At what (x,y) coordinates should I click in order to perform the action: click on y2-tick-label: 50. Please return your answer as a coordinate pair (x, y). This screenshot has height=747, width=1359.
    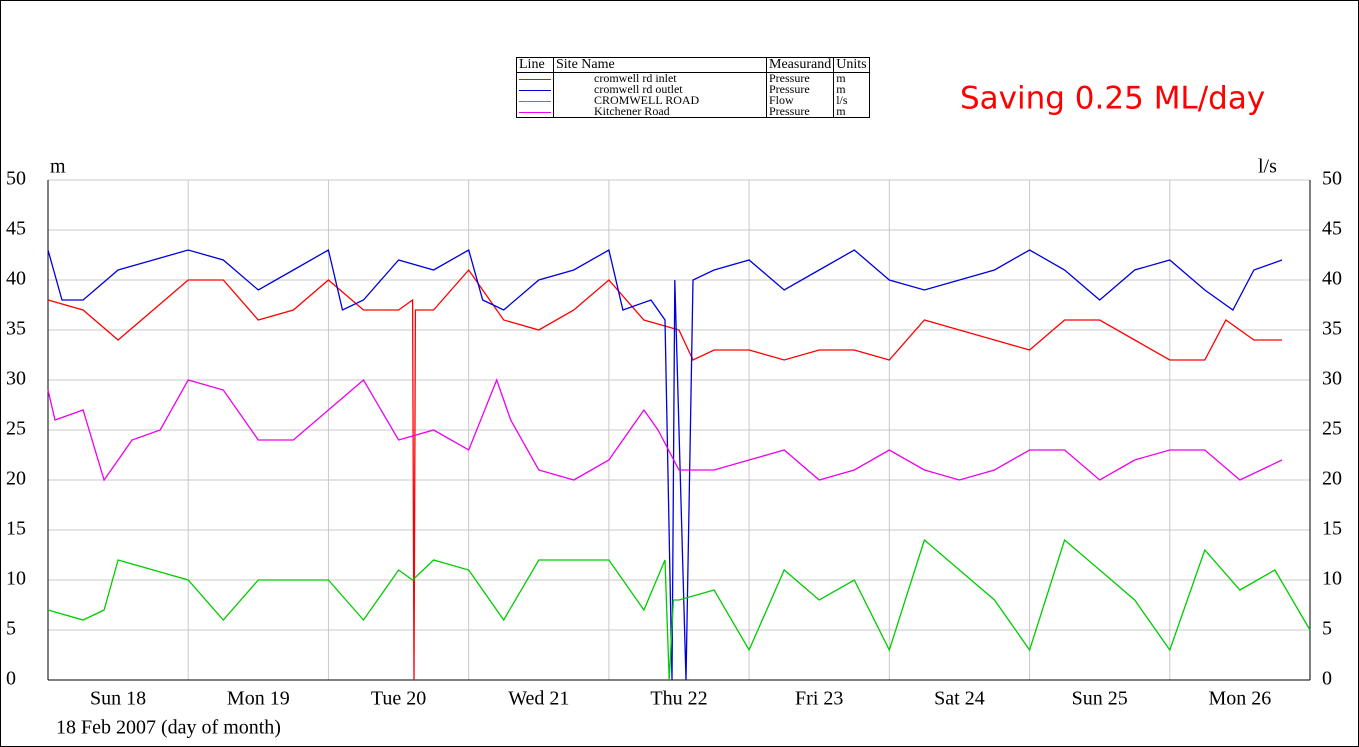
    Looking at the image, I should click on (1332, 179).